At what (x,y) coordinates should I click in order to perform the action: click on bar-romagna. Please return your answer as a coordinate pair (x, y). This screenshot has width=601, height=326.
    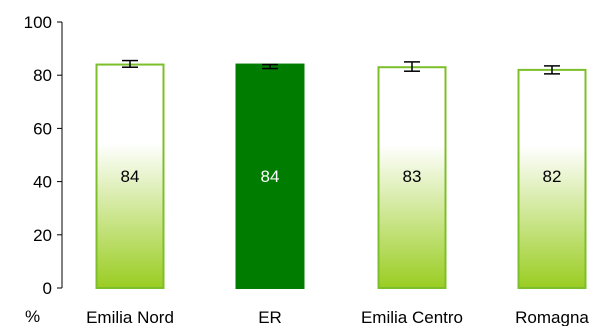
    Looking at the image, I should click on (552, 178).